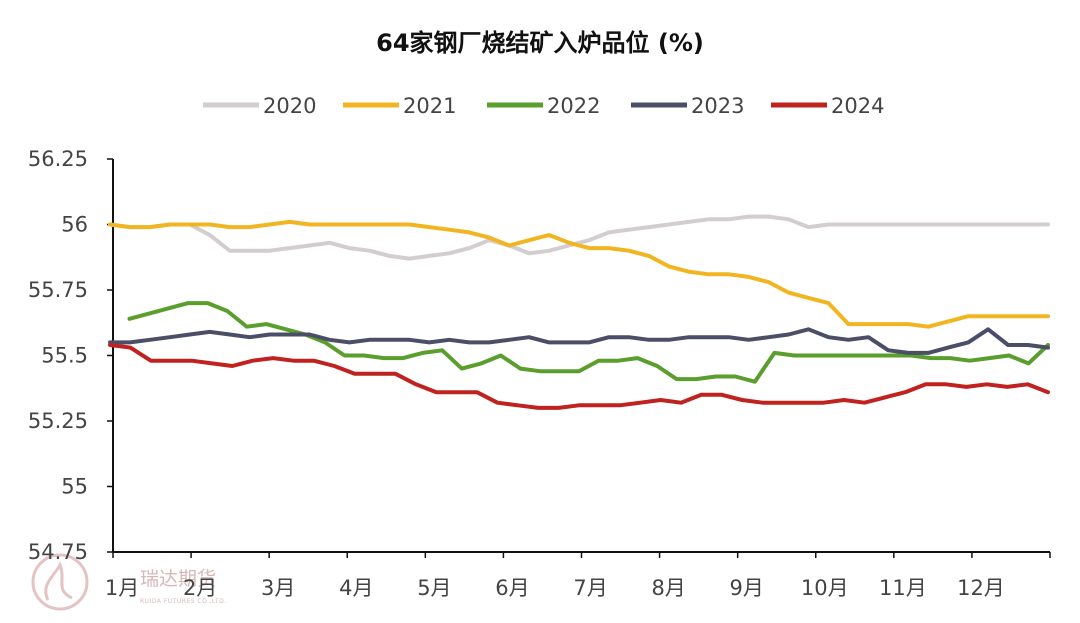 Image resolution: width=1080 pixels, height=623 pixels. I want to click on x-tick-label: 1月, so click(122, 588).